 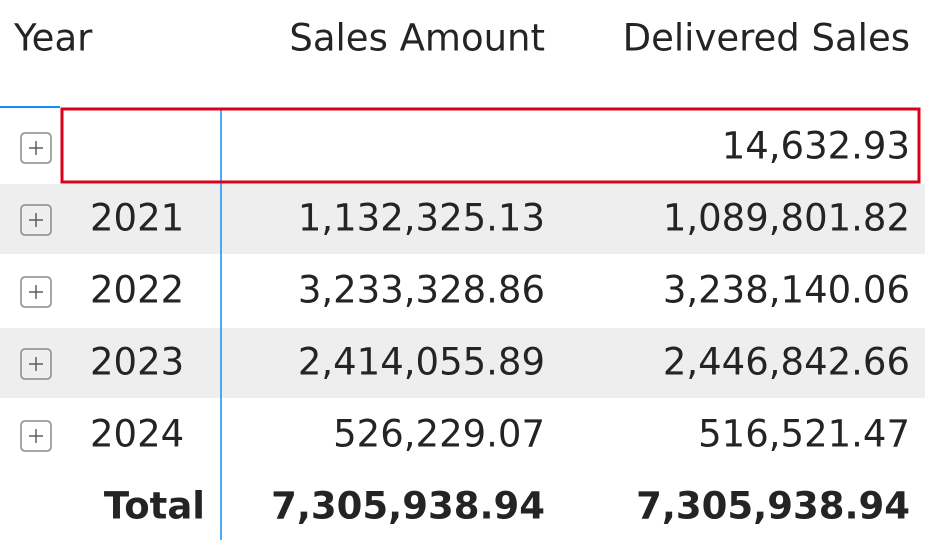 What do you see at coordinates (773, 506) in the screenshot?
I see `total-delivered: 7,305,938.94` at bounding box center [773, 506].